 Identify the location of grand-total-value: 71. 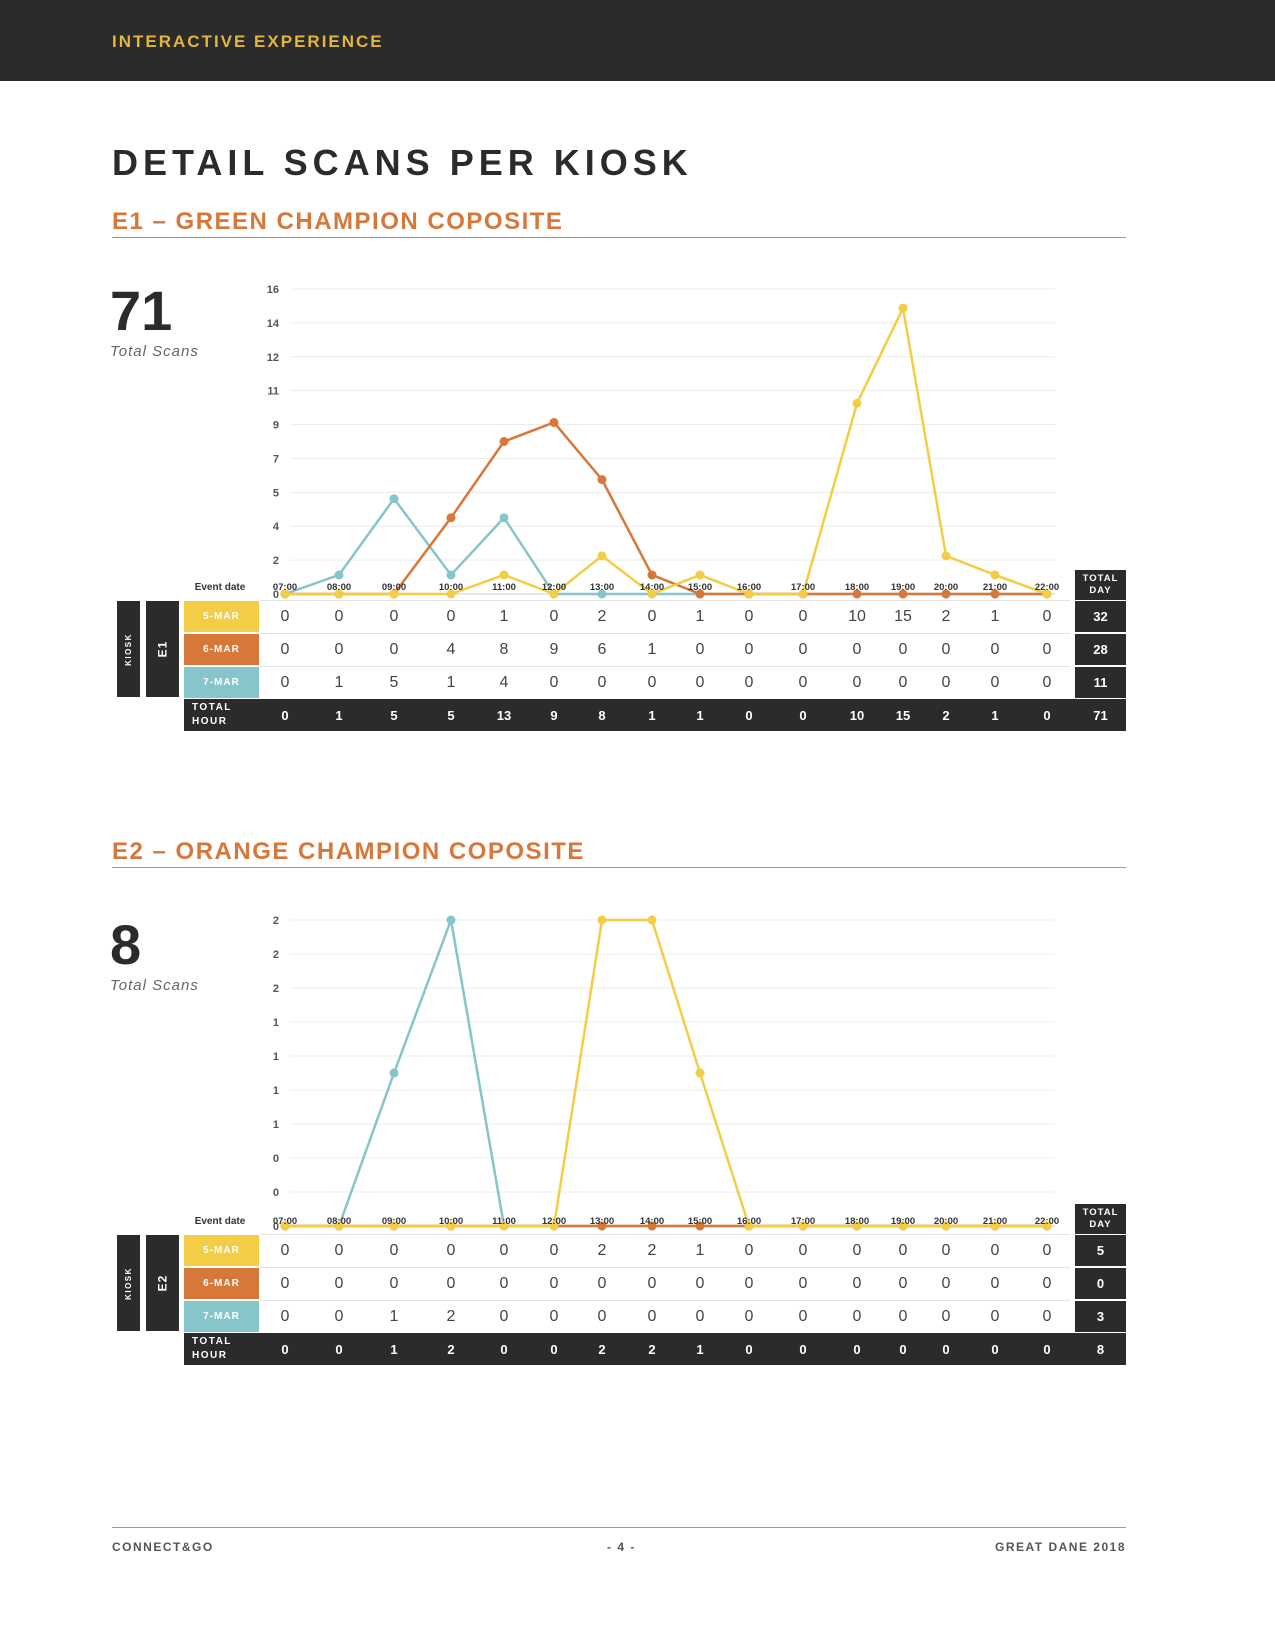
(1100, 715).